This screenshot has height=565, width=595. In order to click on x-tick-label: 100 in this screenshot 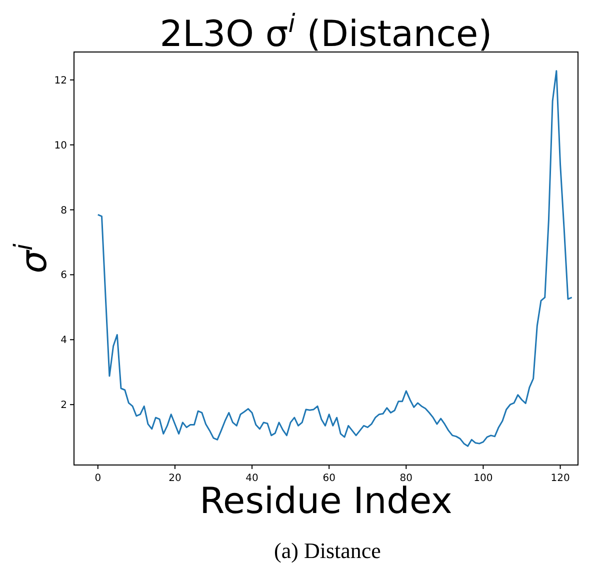, I will do `click(483, 478)`.